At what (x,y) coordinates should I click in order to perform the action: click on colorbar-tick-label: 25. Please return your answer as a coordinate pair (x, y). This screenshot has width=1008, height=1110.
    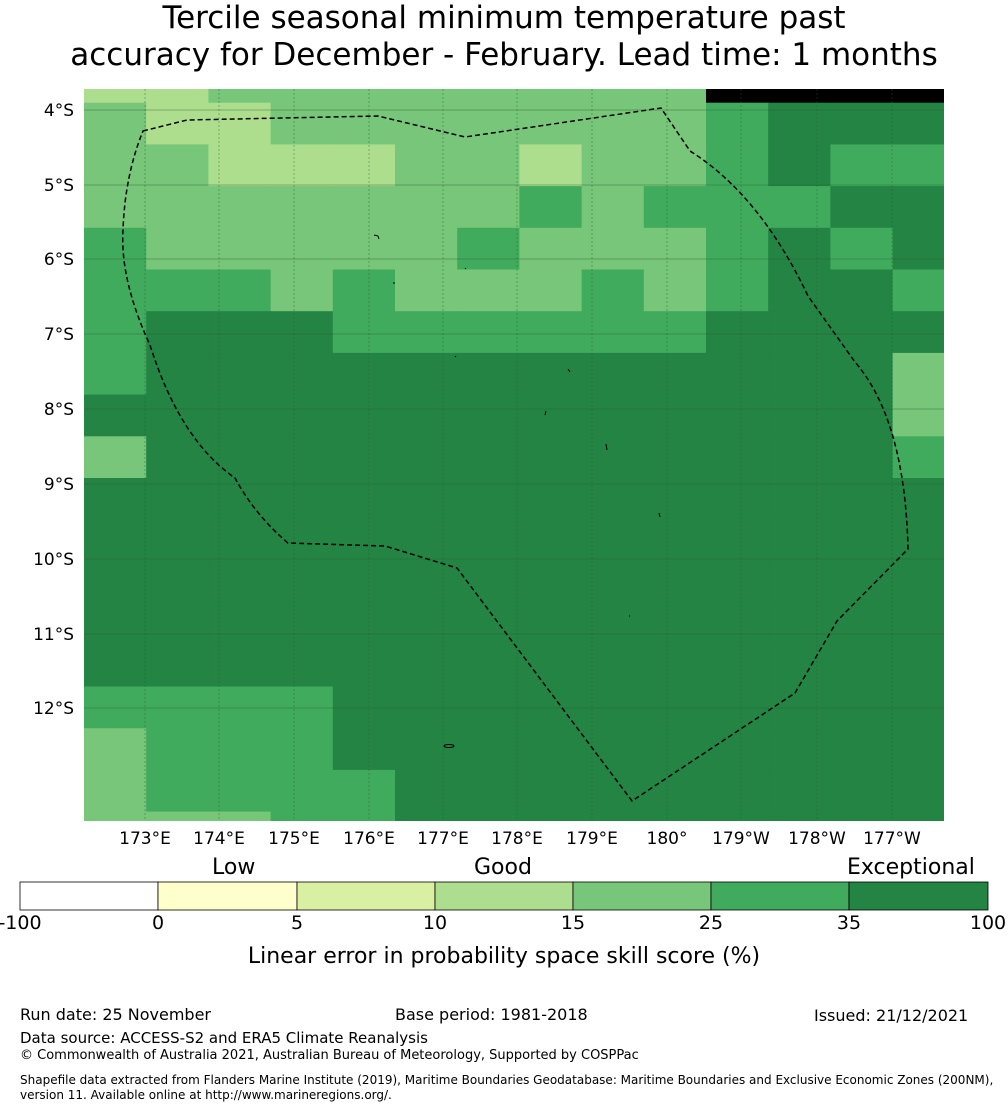
    Looking at the image, I should click on (711, 923).